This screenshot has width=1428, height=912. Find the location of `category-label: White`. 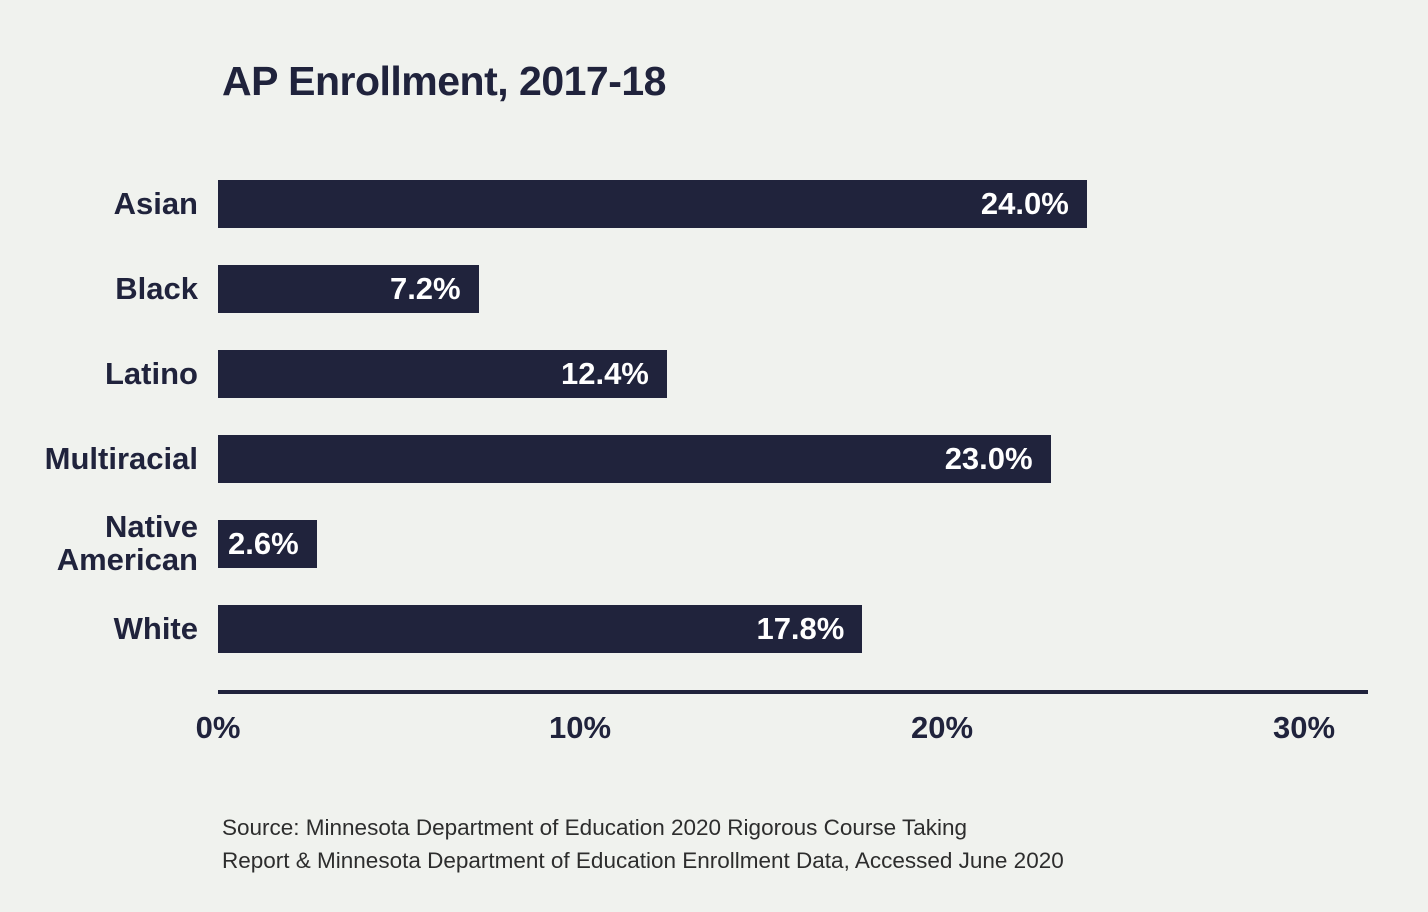

category-label: White is located at coordinates (155, 628).